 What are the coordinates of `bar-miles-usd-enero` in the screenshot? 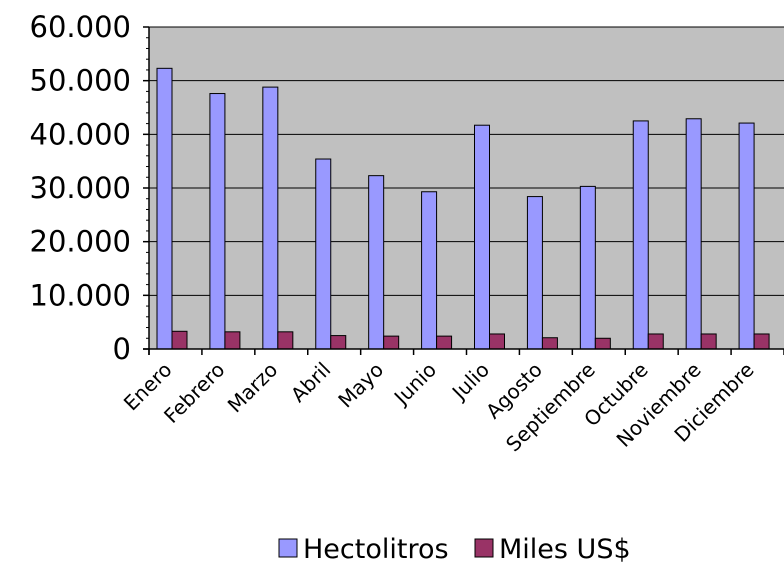 It's located at (179, 340).